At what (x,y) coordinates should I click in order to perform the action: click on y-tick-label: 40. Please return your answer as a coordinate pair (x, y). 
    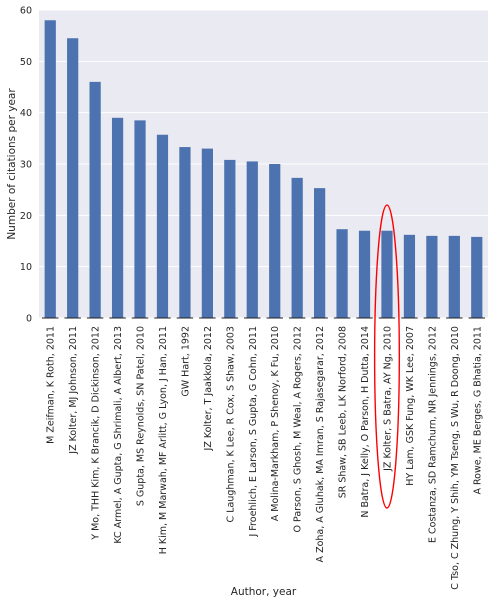
    Looking at the image, I should click on (26, 113).